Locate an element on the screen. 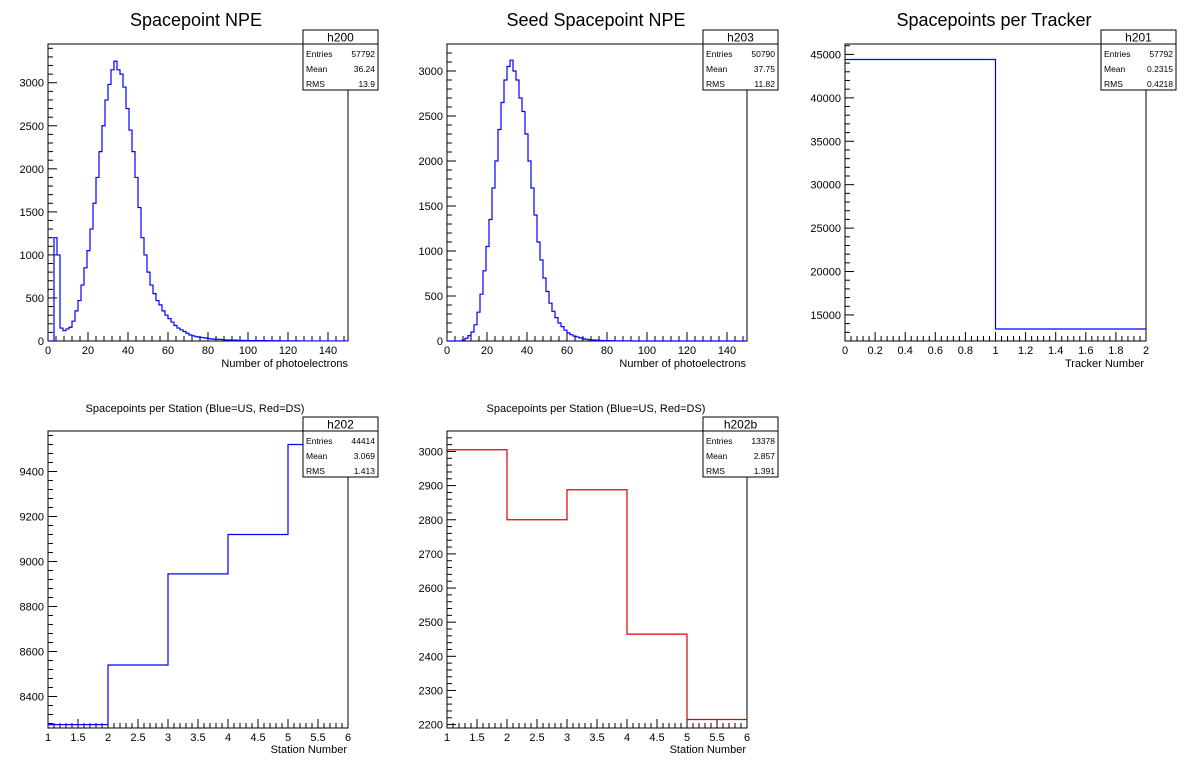 This screenshot has width=1196, height=774. stats-rms-value: 11.82 is located at coordinates (764, 84).